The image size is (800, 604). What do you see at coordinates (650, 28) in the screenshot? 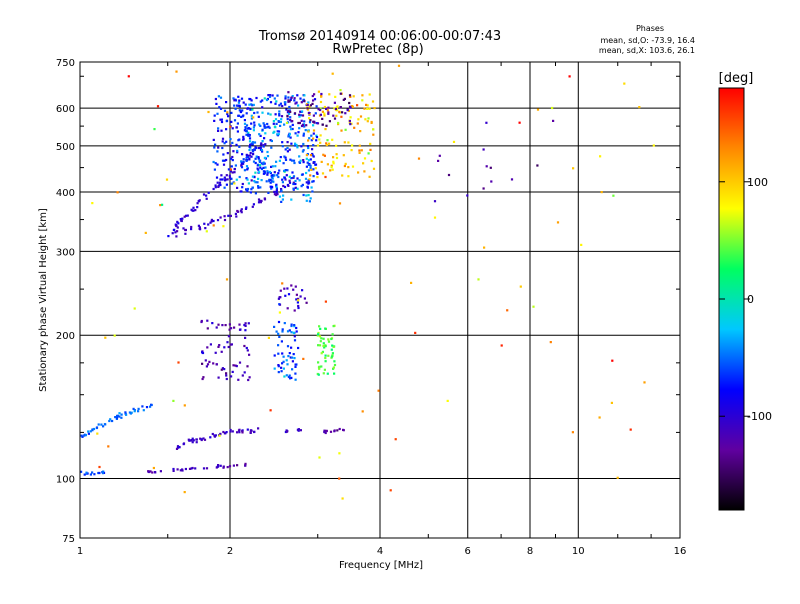
I see `legend-title: Phases` at bounding box center [650, 28].